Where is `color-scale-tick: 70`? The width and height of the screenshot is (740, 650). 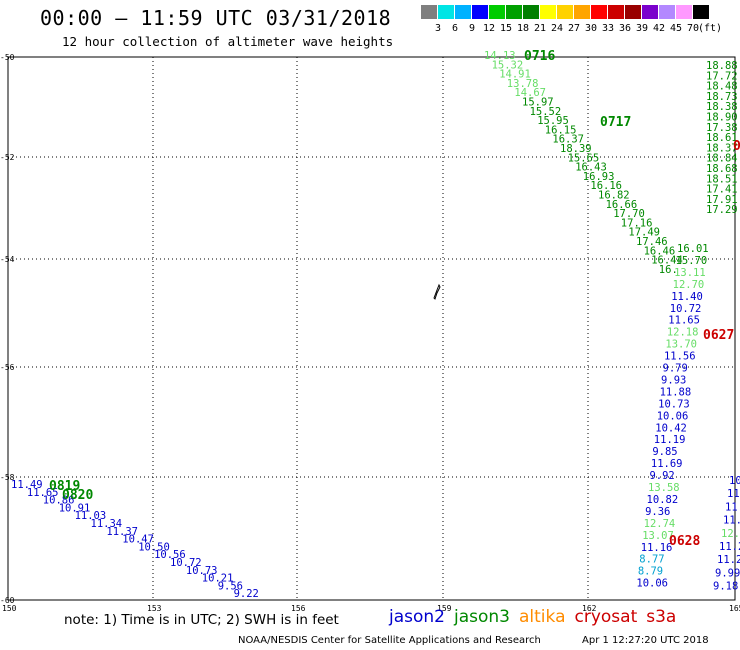 color-scale-tick: 70 is located at coordinates (693, 28).